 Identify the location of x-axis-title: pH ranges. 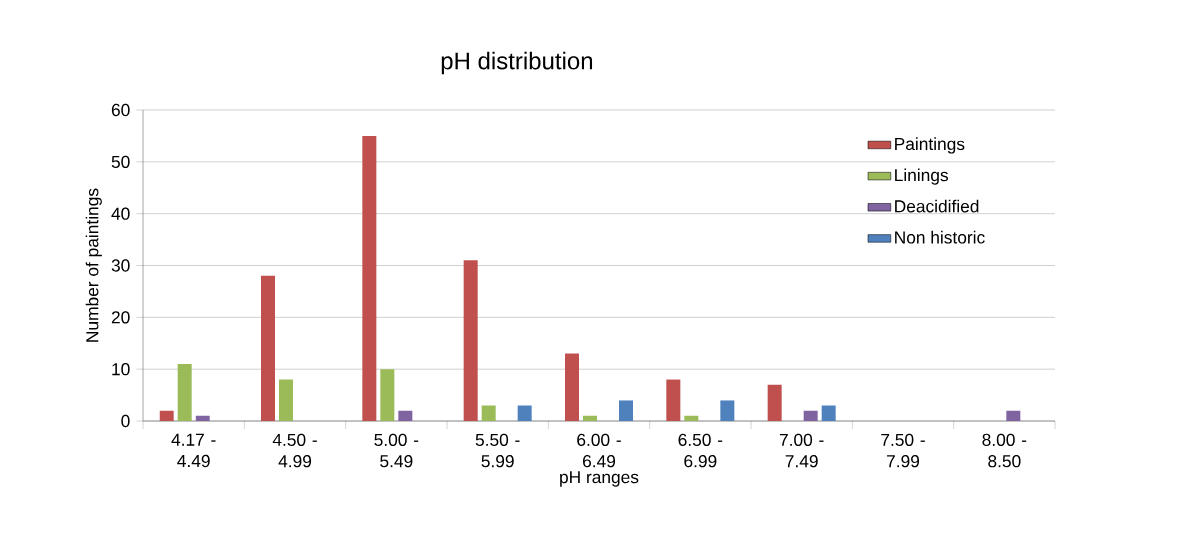
(599, 479).